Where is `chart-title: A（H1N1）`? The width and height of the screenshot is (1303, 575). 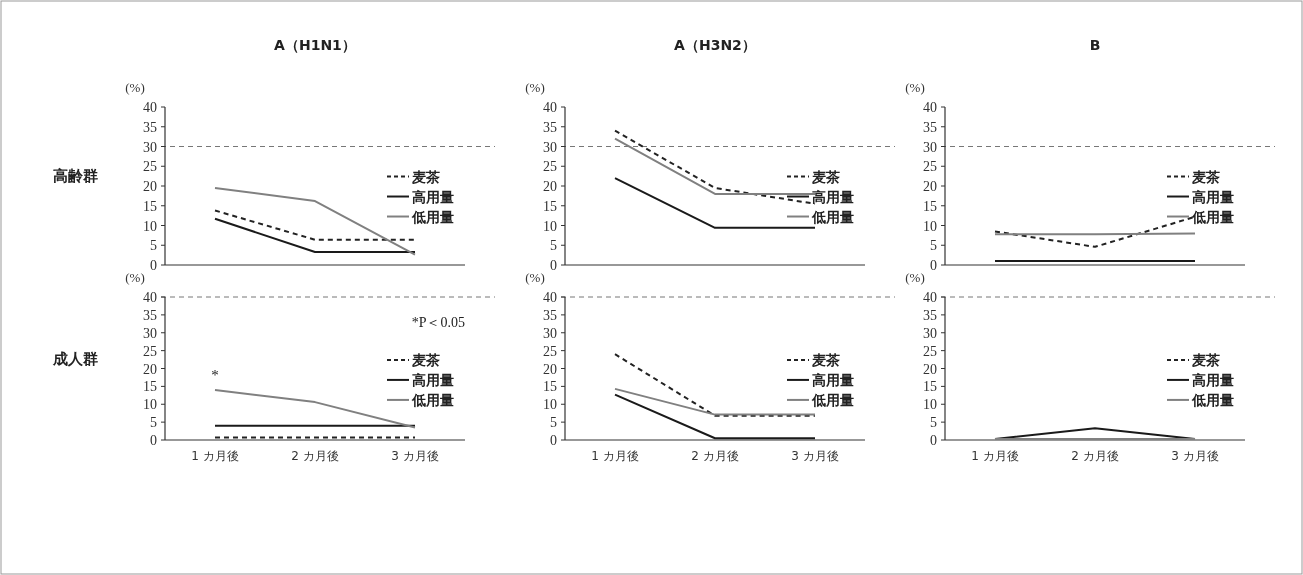 chart-title: A（H1N1） is located at coordinates (315, 45).